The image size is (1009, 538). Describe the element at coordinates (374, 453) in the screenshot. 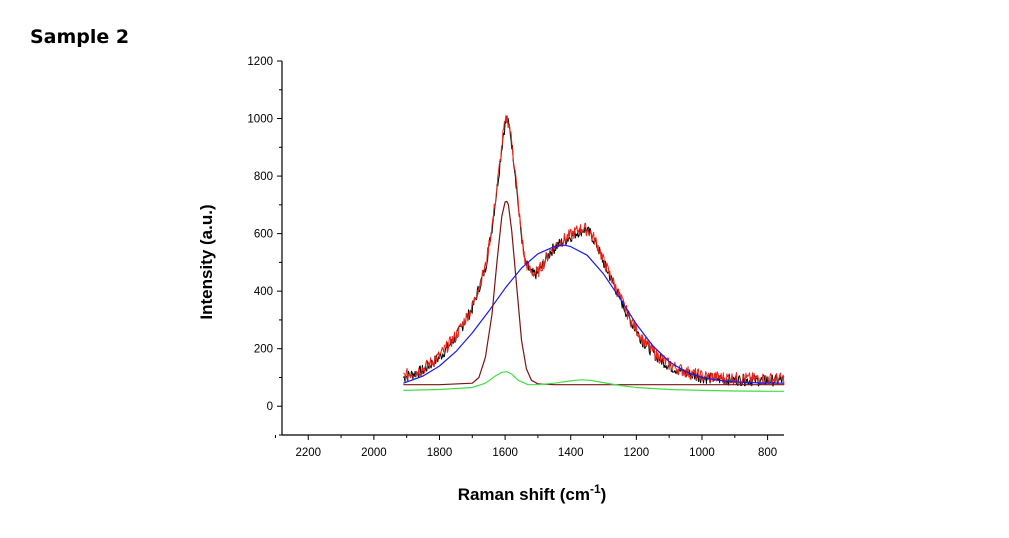

I see `x-tick-label: 2000` at that location.